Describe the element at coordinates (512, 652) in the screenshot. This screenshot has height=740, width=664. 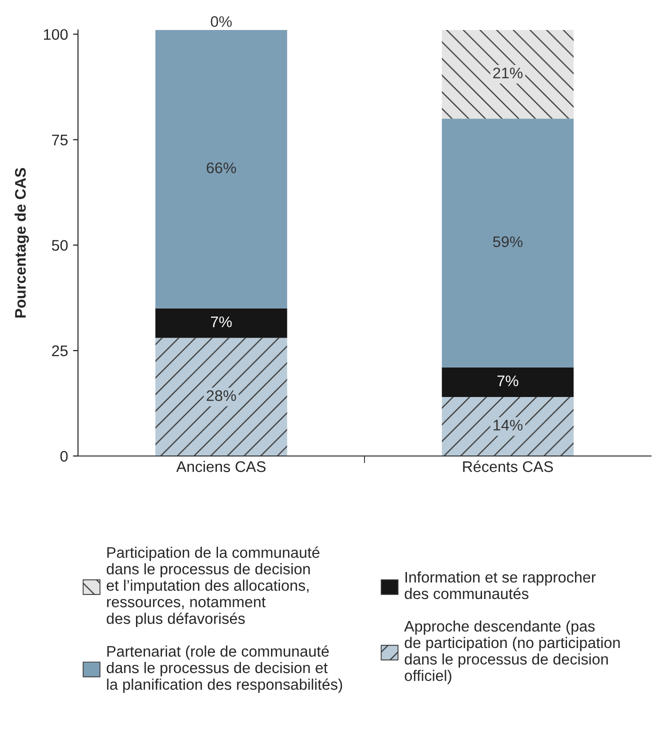
I see `legend-label: Approche descendante (pas de participation (no participation dans le processus de decision officiel)` at that location.